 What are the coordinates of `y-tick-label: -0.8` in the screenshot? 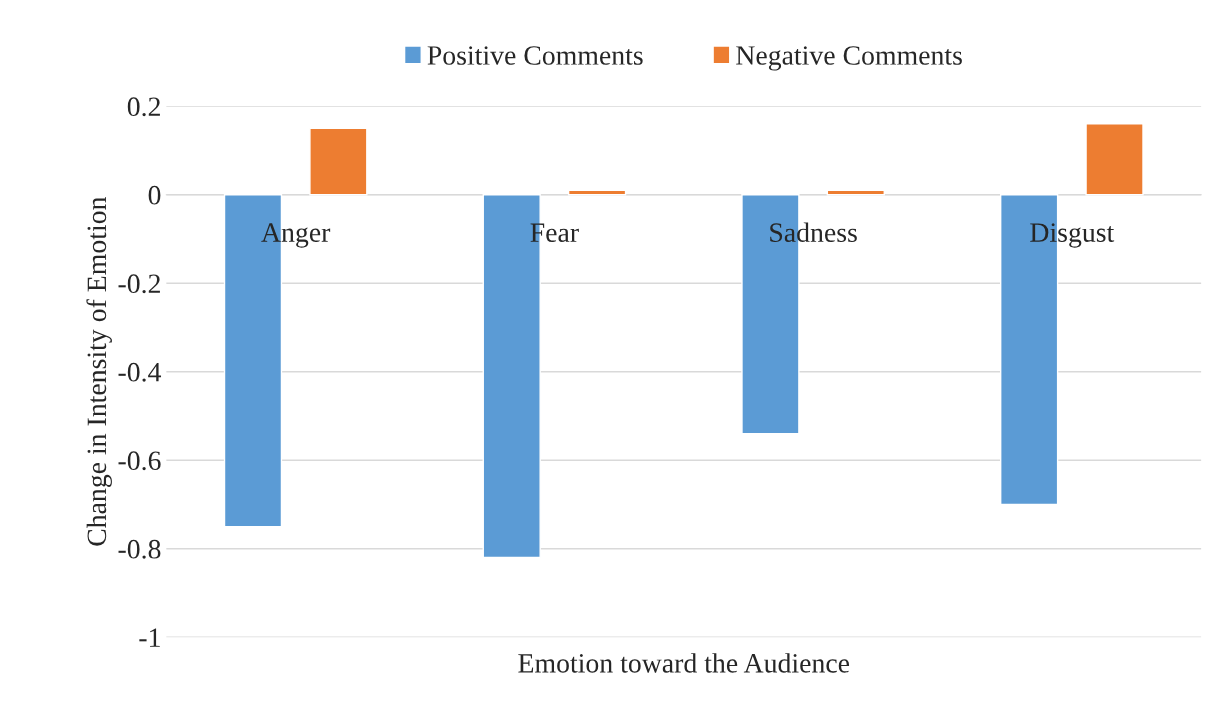 It's located at (139, 549).